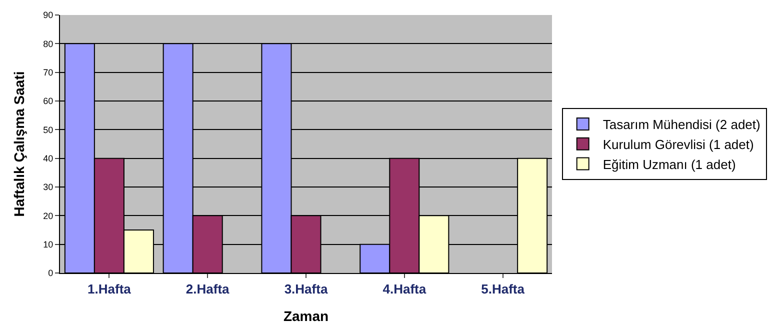 The height and width of the screenshot is (331, 777). Describe the element at coordinates (48, 187) in the screenshot. I see `y-tick-label: 30` at that location.